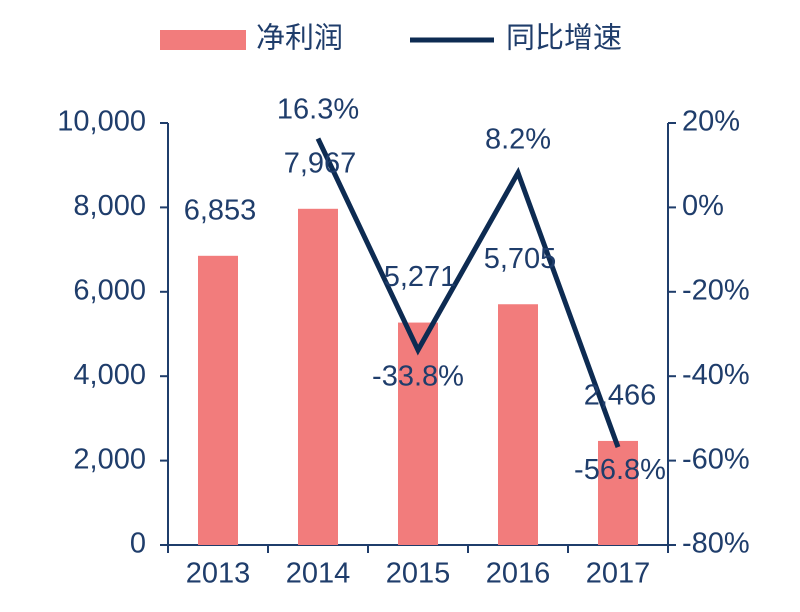 The height and width of the screenshot is (612, 800). What do you see at coordinates (109, 206) in the screenshot?
I see `y-tick-label: 8,000` at bounding box center [109, 206].